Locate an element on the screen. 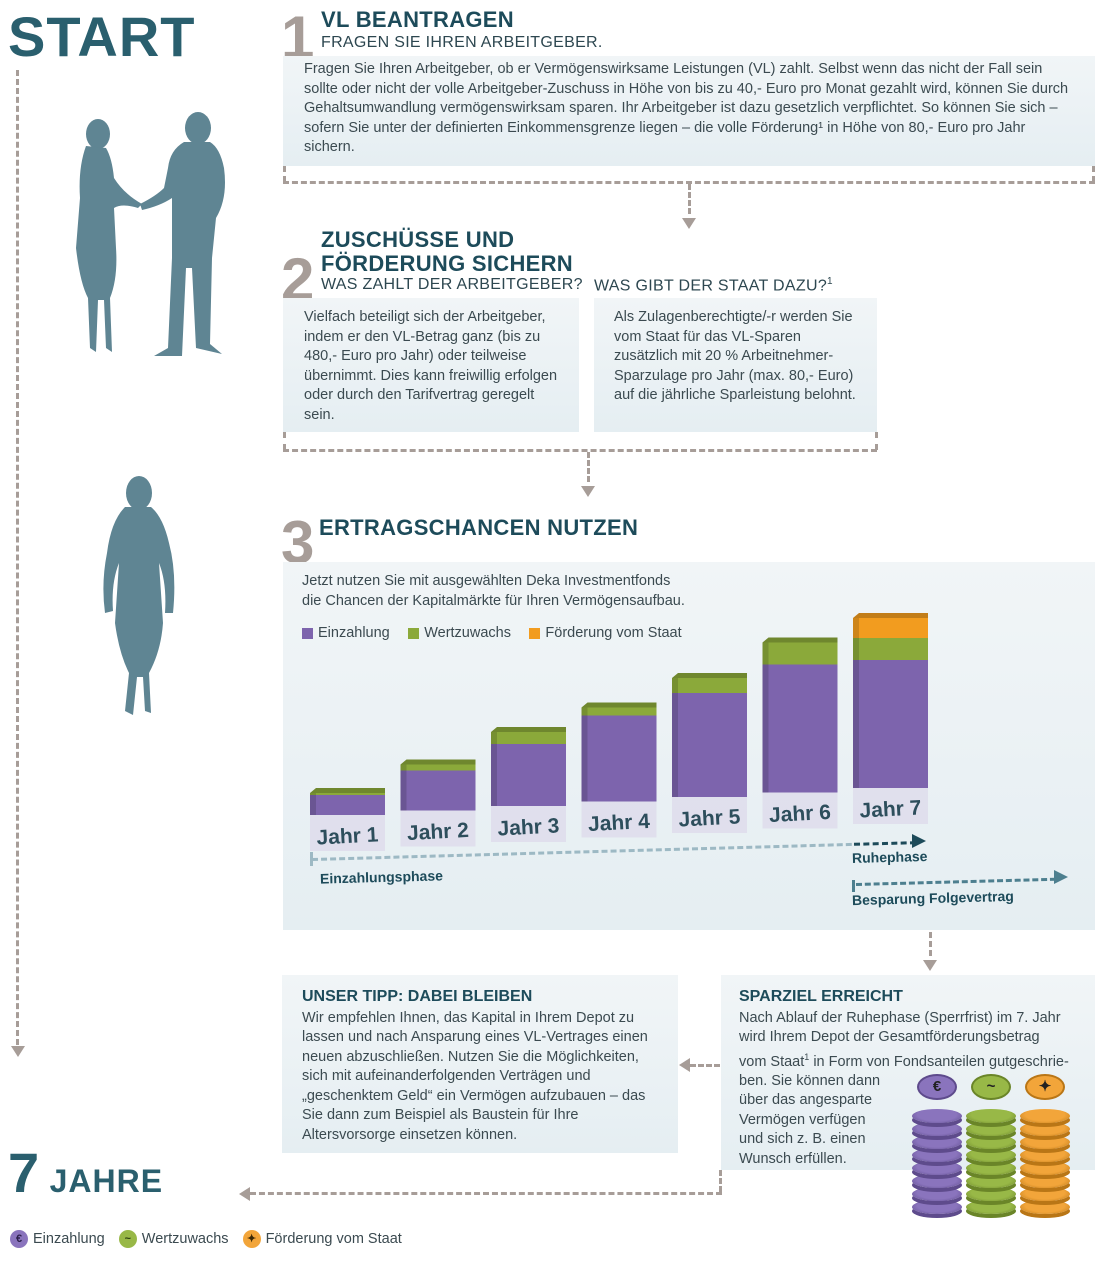 Image resolution: width=1105 pixels, height=1264 pixels. arrow-to-end is located at coordinates (244, 1194).